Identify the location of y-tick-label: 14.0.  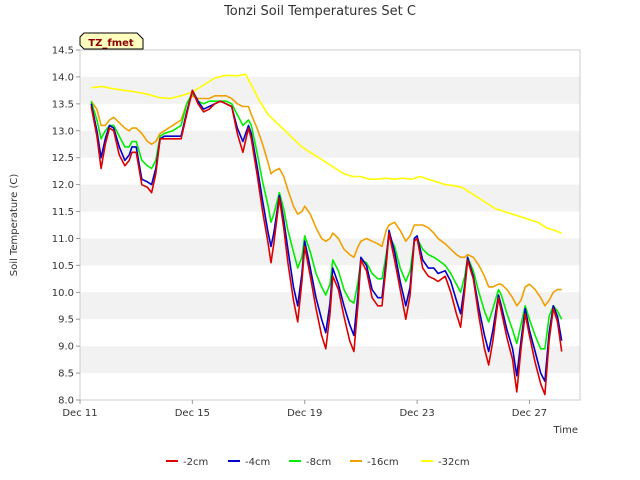
(63, 77).